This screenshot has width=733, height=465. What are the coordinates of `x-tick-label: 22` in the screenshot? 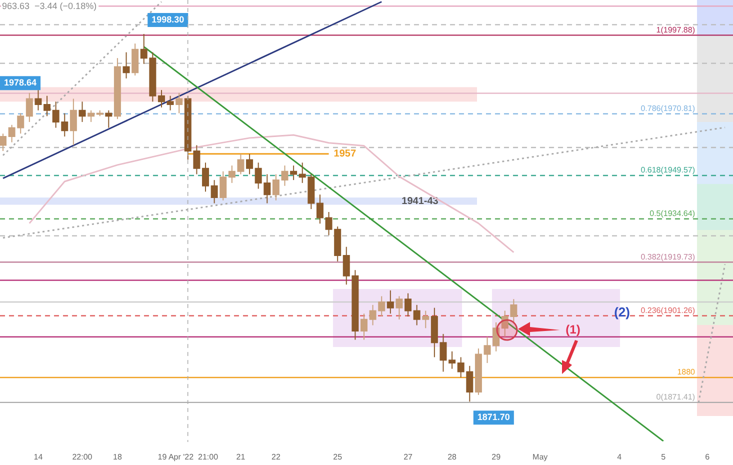 It's located at (276, 457).